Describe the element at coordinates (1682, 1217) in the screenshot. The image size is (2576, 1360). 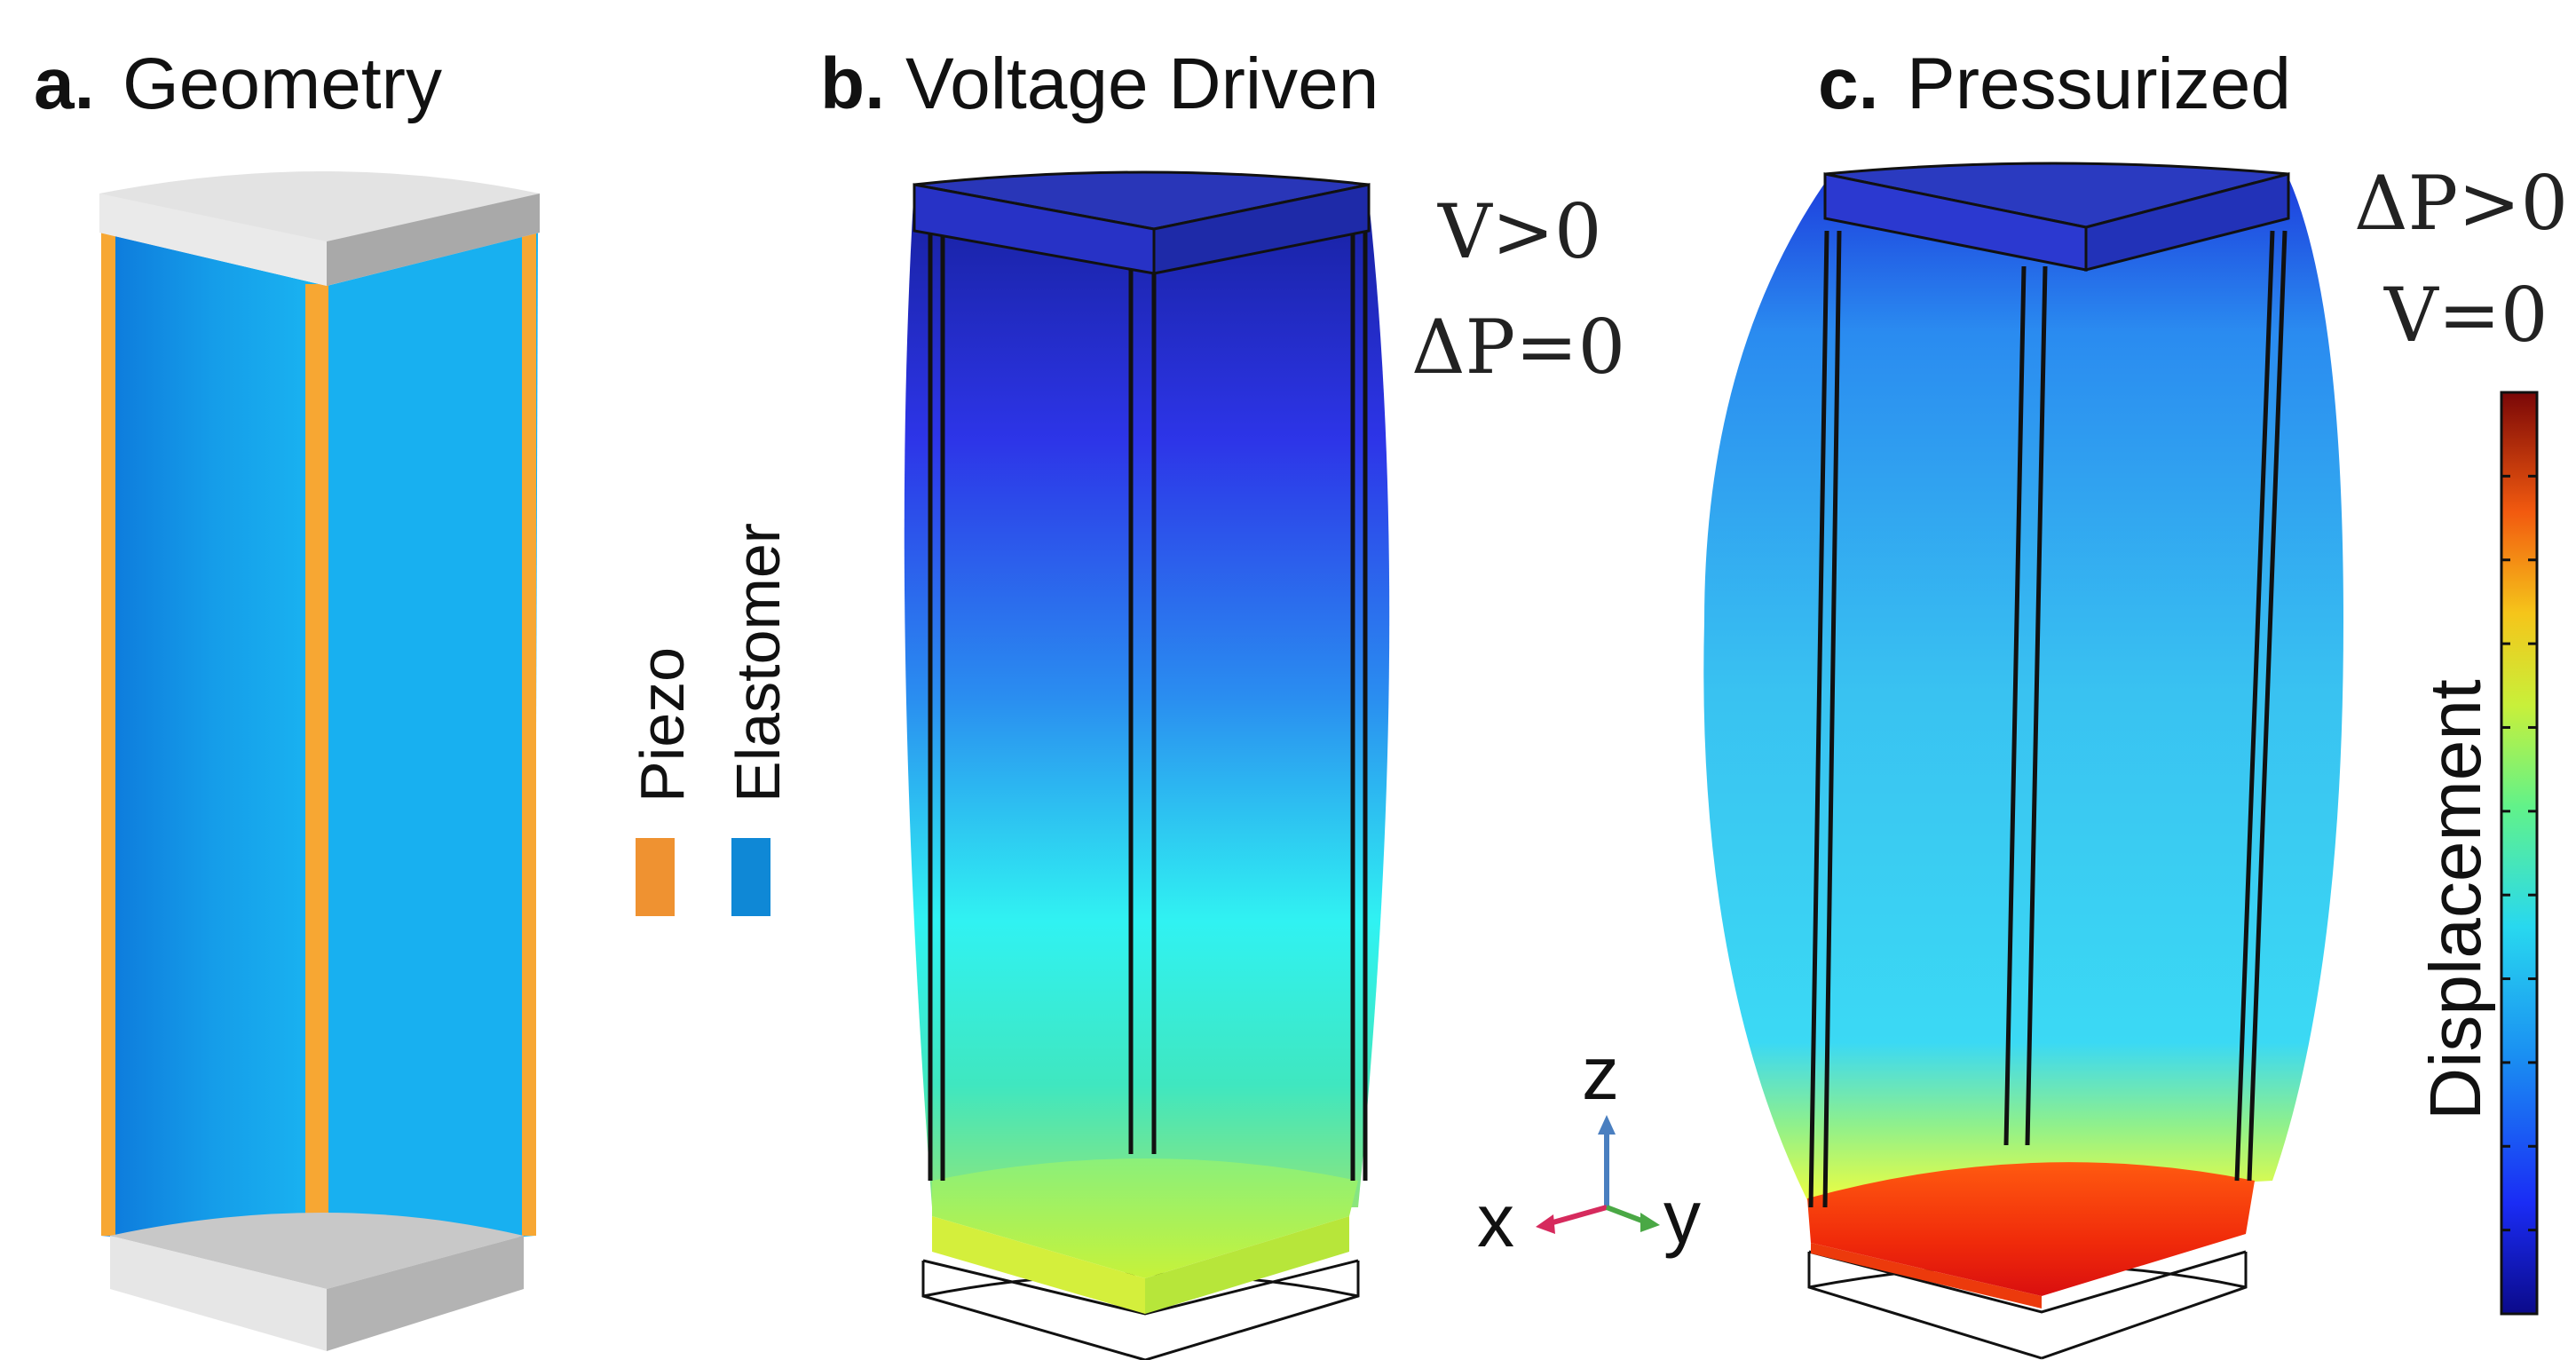
I see `y-axis-label: y` at that location.